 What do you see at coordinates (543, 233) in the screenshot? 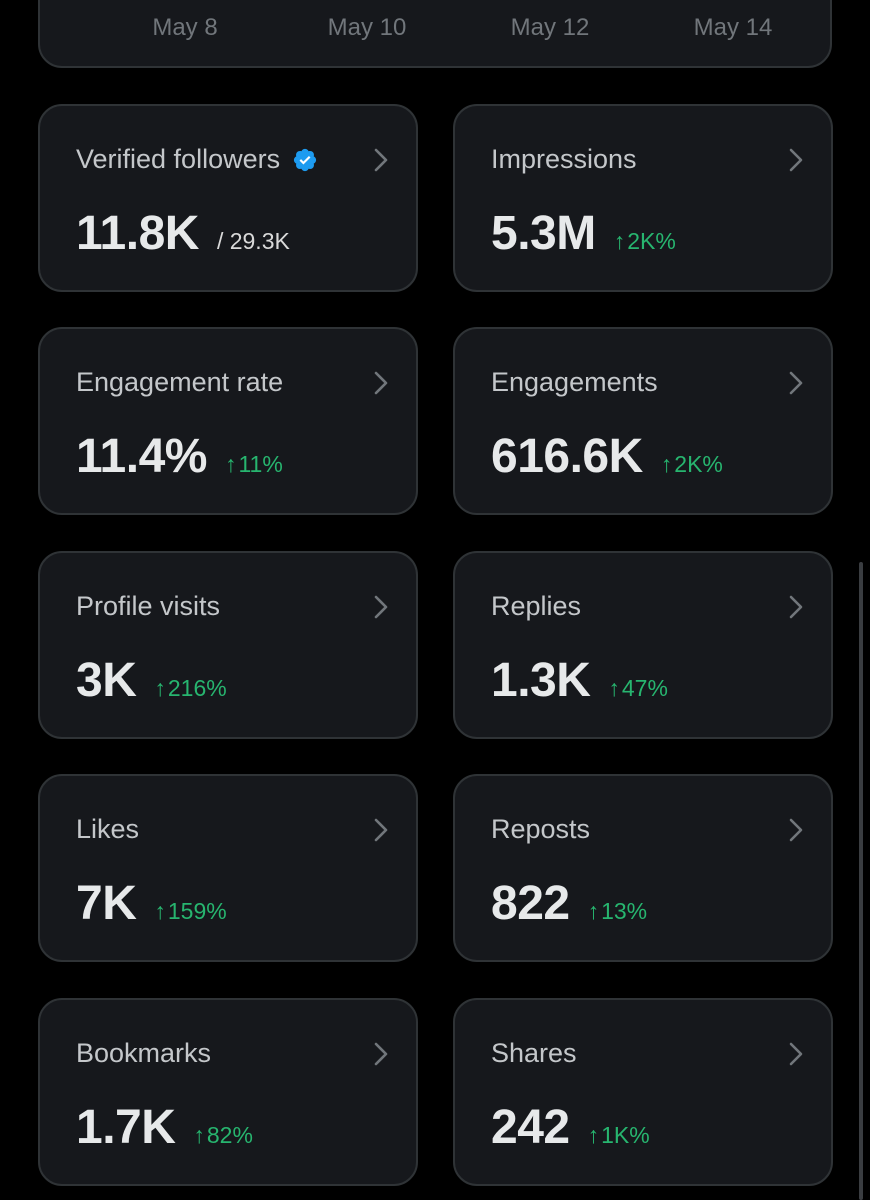
I see `metric-value: 5.3M` at bounding box center [543, 233].